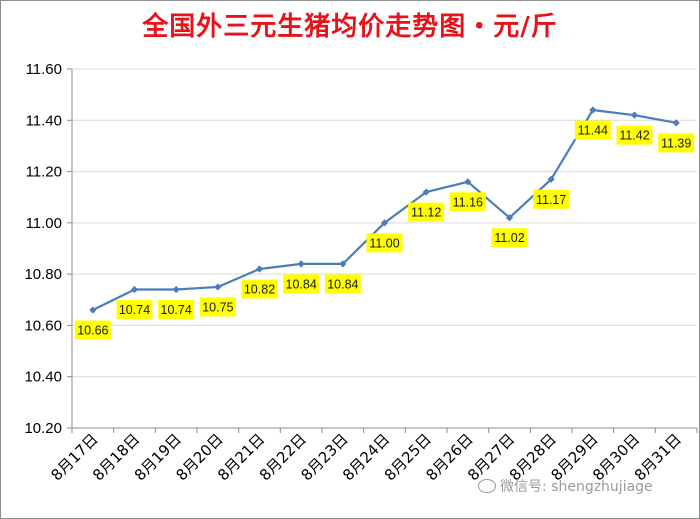 Image resolution: width=700 pixels, height=519 pixels. Describe the element at coordinates (44, 120) in the screenshot. I see `y-tick-label: 11.40` at that location.